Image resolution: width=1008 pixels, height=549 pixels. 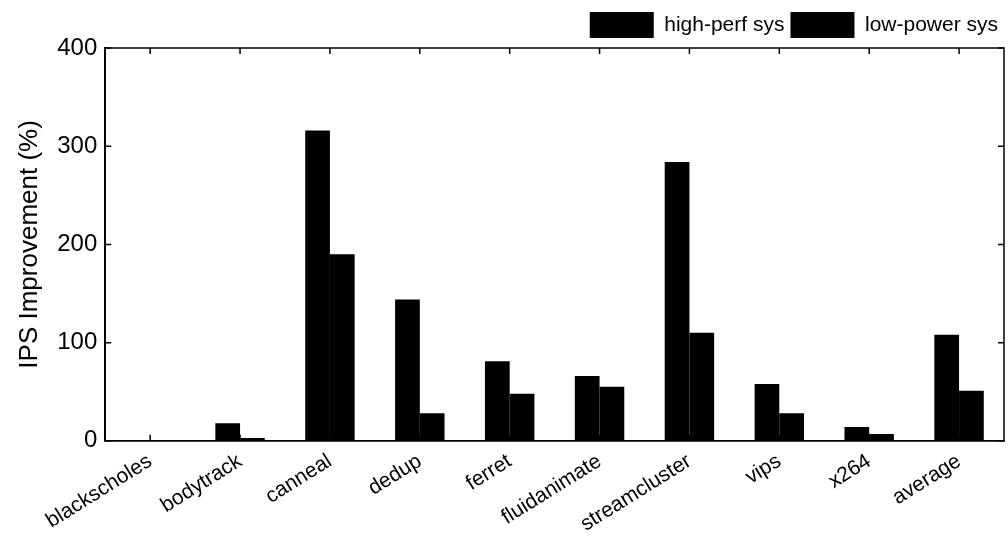 I want to click on x-tick-label: vips, so click(x=762, y=468).